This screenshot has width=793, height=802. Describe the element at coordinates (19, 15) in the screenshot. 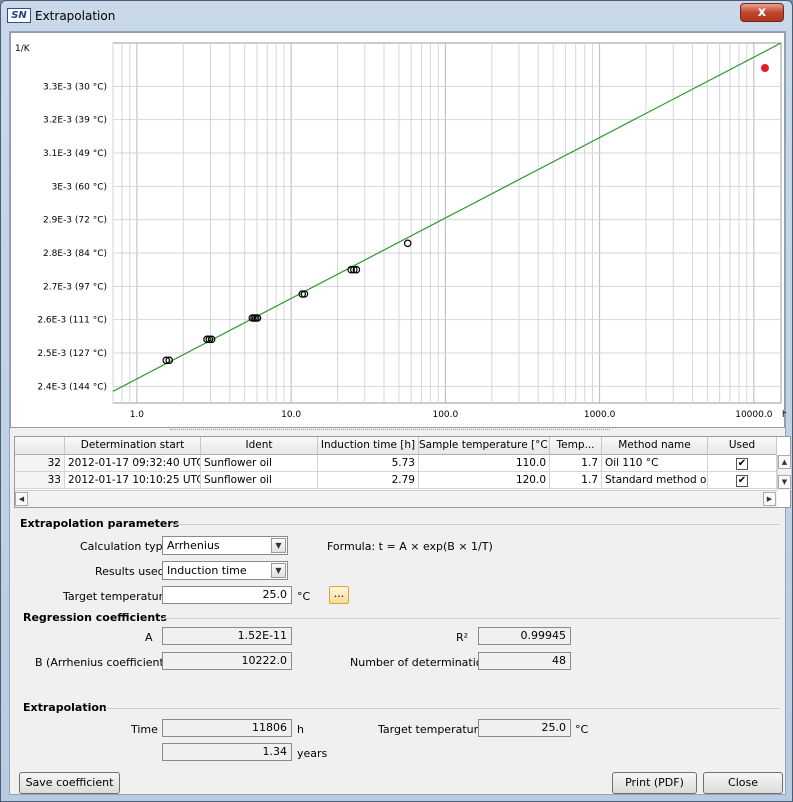

I see `app-logo: SN` at that location.